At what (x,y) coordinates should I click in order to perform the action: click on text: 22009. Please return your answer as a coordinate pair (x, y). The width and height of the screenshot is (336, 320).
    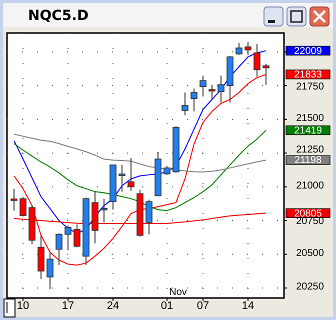
    Looking at the image, I should click on (308, 51).